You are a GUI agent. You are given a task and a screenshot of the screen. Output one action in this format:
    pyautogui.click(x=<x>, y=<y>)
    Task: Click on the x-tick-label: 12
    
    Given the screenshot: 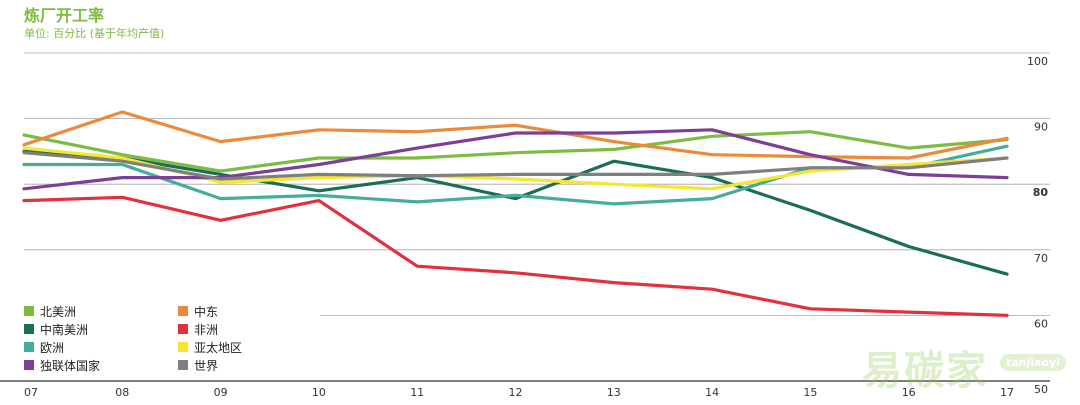 What is the action you would take?
    pyautogui.click(x=516, y=392)
    